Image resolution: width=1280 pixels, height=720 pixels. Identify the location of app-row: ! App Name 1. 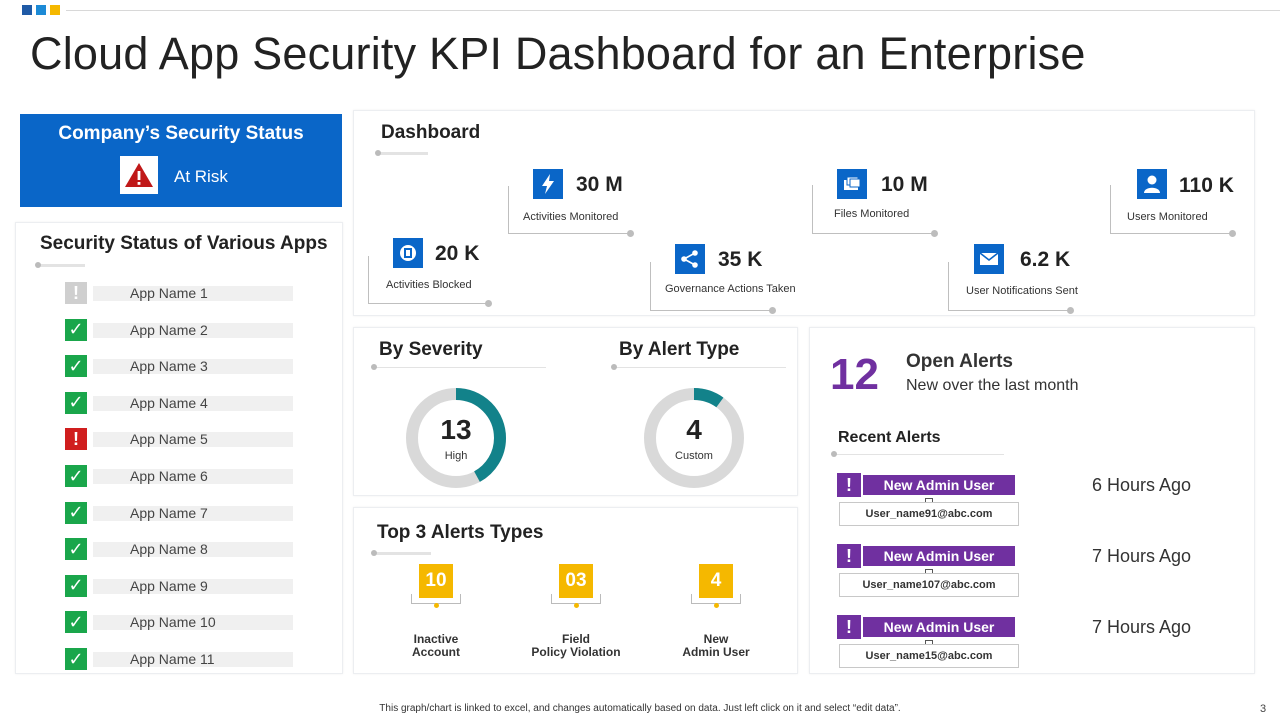
(179, 293).